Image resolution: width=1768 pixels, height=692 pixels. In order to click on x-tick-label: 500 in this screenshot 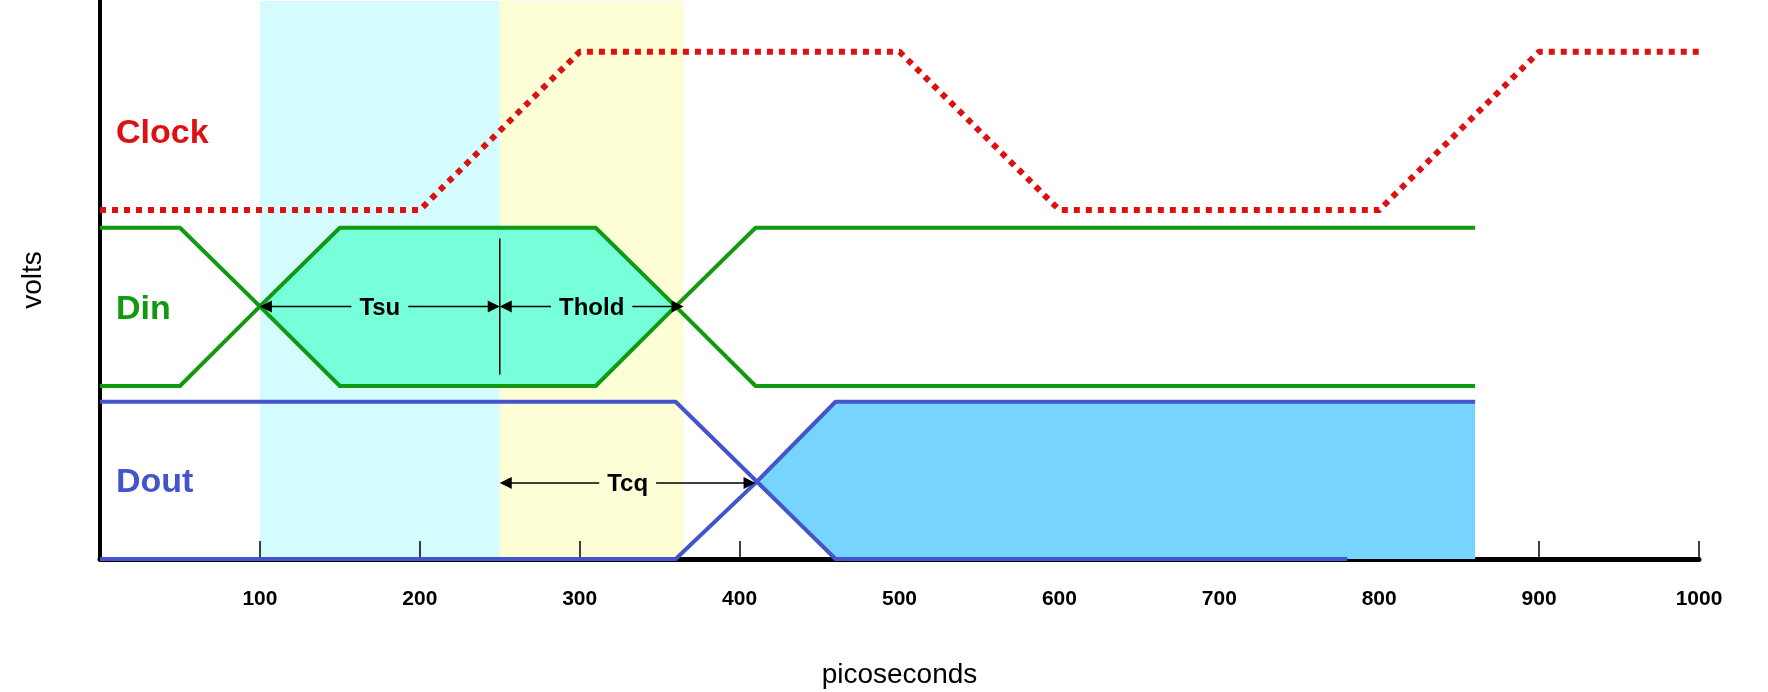, I will do `click(899, 597)`.